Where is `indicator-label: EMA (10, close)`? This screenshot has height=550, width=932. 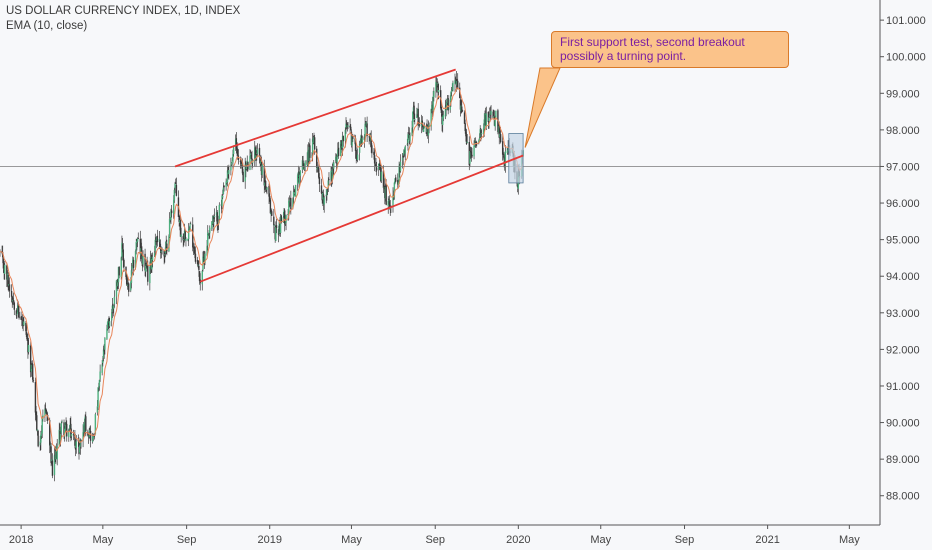
indicator-label: EMA (10, close) is located at coordinates (47, 26).